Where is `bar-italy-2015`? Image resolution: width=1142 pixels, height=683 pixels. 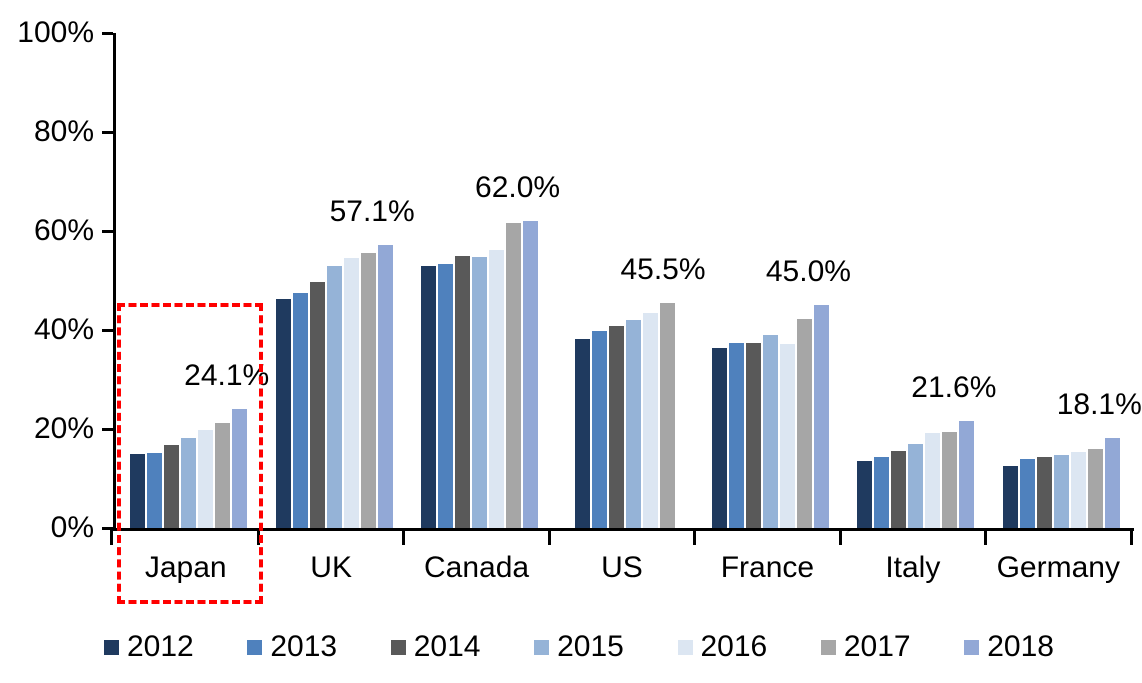
bar-italy-2015 is located at coordinates (916, 485).